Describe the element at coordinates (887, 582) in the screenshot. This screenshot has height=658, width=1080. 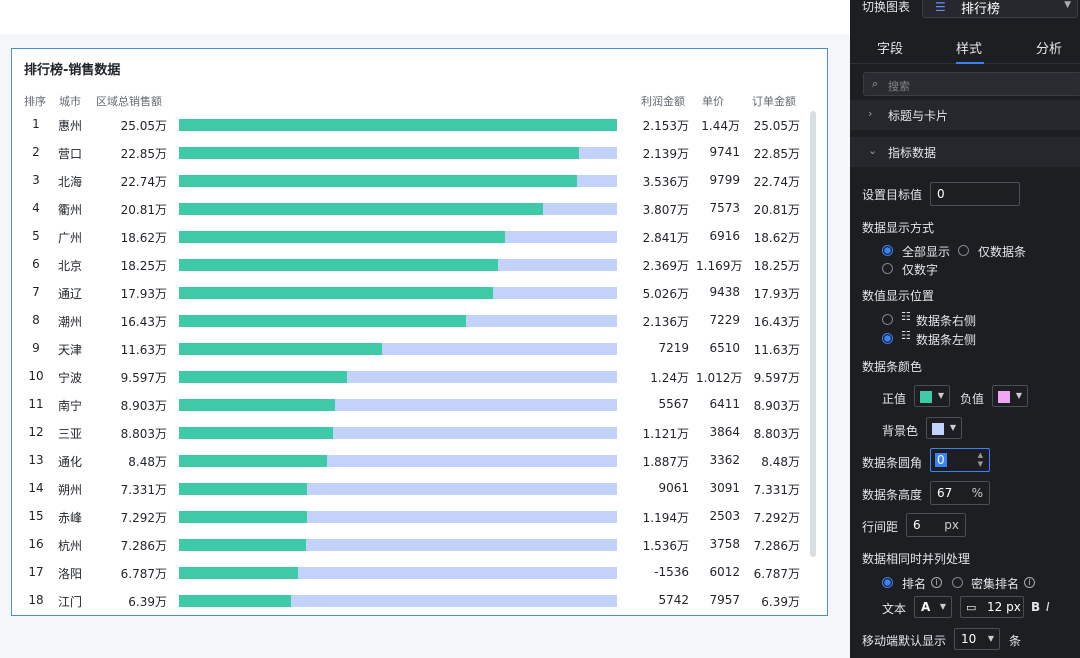
I see `tie-rank-radio` at that location.